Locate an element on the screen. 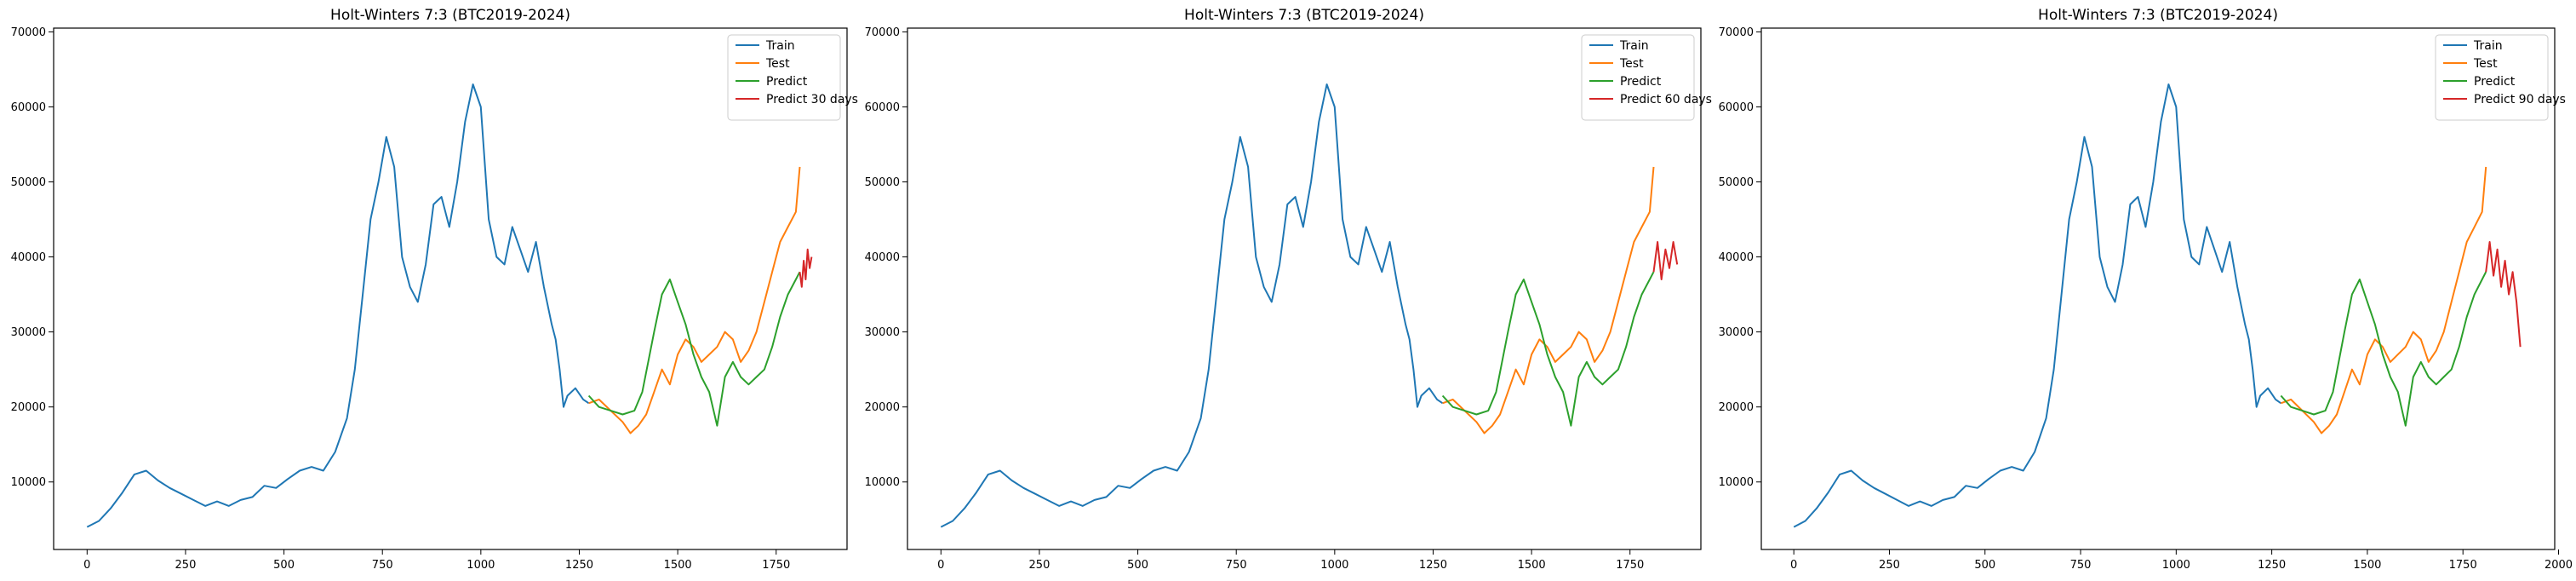 This screenshot has height=581, width=2576. legend-label: Predict 60 days is located at coordinates (1666, 99).